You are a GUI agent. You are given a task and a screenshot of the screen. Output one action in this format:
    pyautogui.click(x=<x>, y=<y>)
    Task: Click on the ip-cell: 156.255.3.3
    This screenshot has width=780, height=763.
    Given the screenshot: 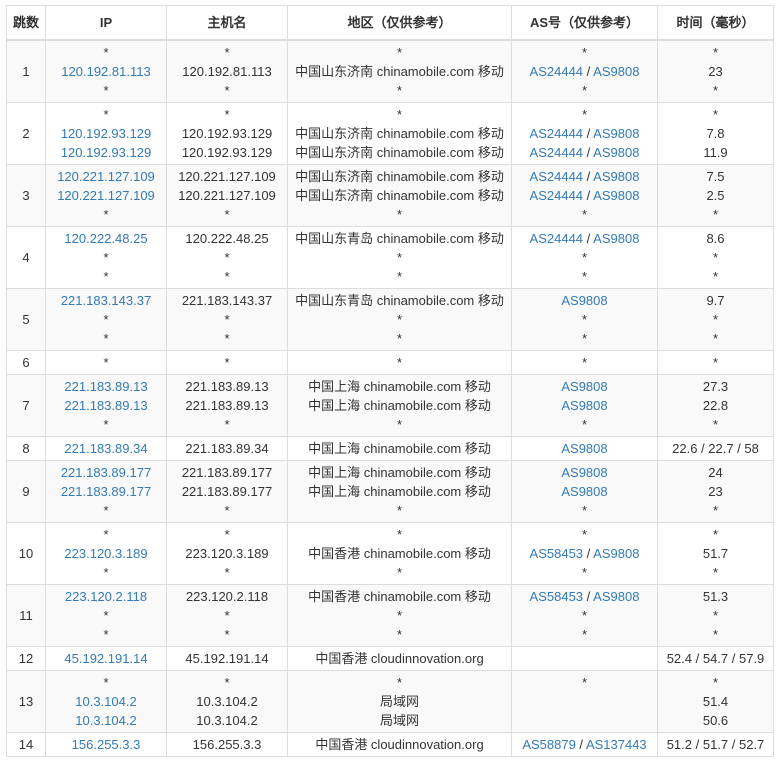 What is the action you would take?
    pyautogui.click(x=106, y=744)
    